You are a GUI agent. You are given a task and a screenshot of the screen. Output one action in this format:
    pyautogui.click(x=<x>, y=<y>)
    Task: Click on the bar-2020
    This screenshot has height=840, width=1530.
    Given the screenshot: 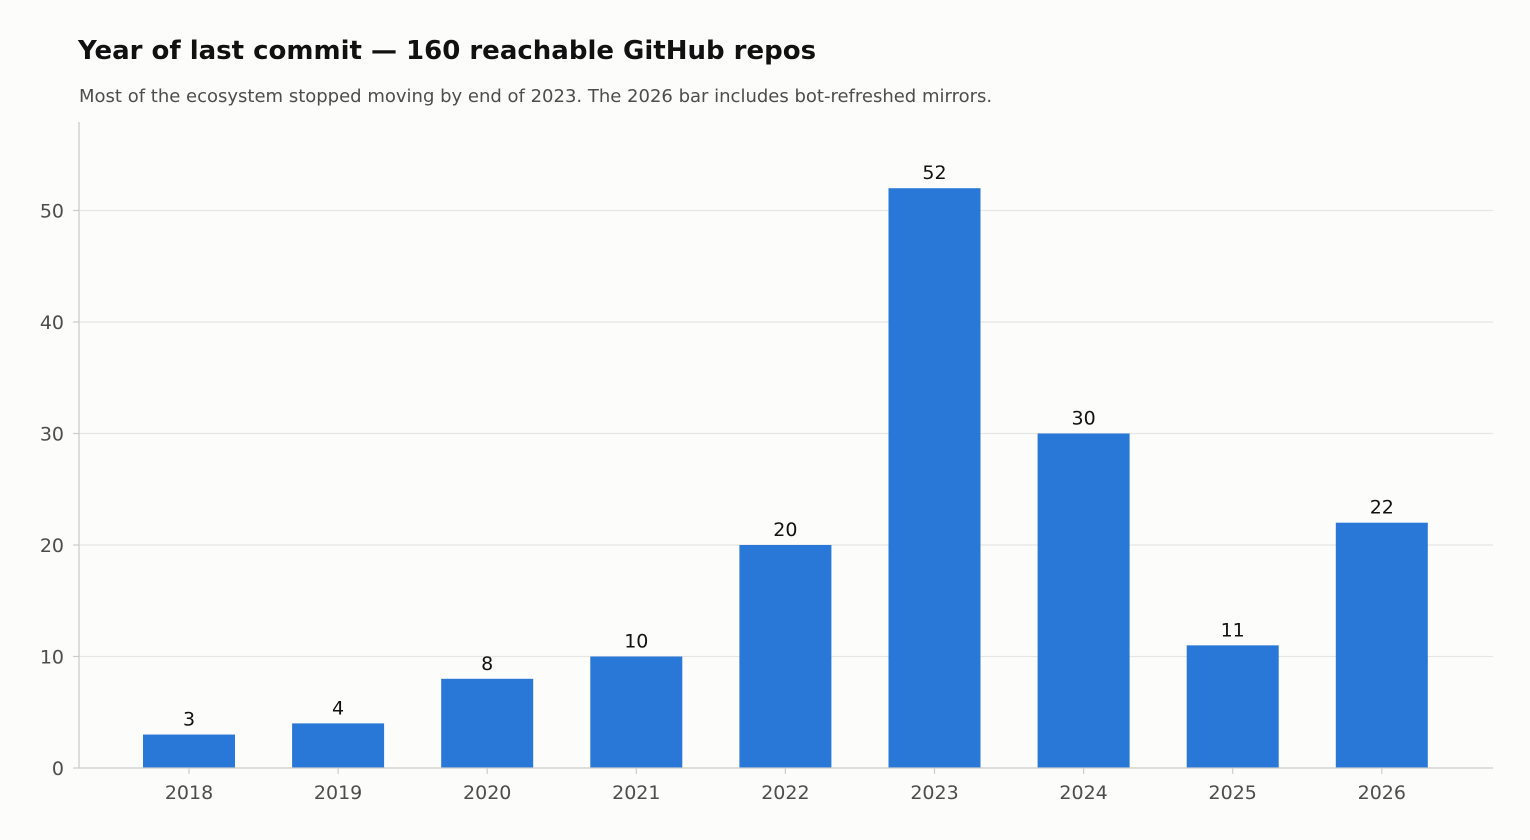 What is the action you would take?
    pyautogui.click(x=487, y=723)
    